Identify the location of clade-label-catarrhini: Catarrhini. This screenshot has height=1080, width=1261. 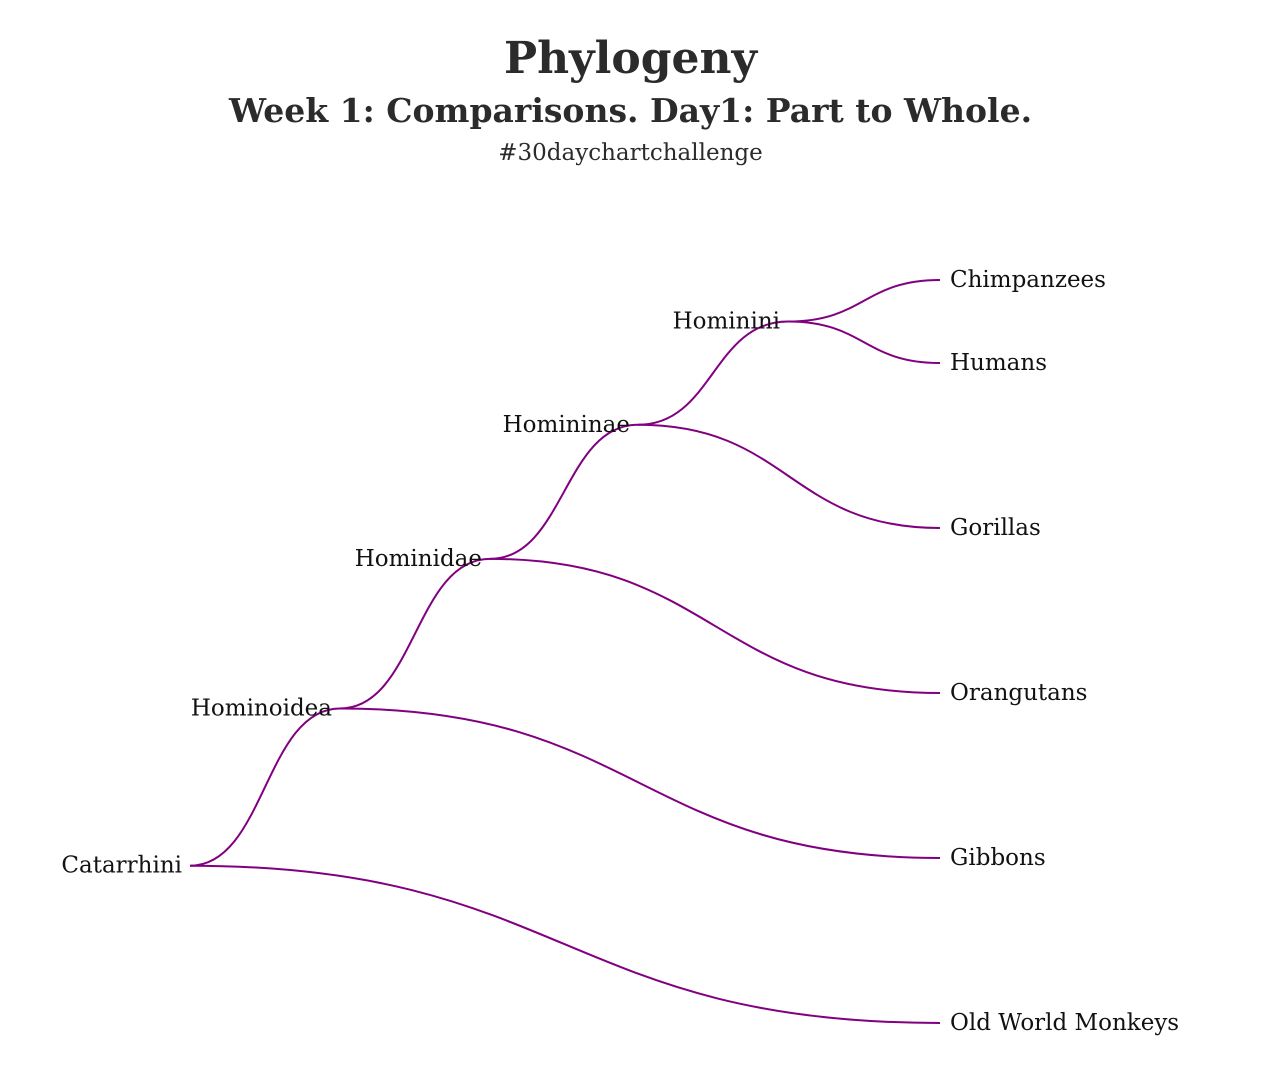
(121, 866).